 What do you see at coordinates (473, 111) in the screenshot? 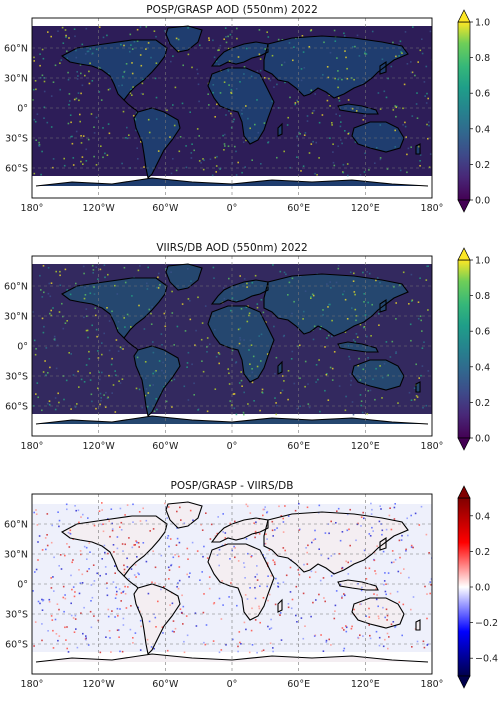
I see `colorbar: 0.00.20.40.60.81.0` at bounding box center [473, 111].